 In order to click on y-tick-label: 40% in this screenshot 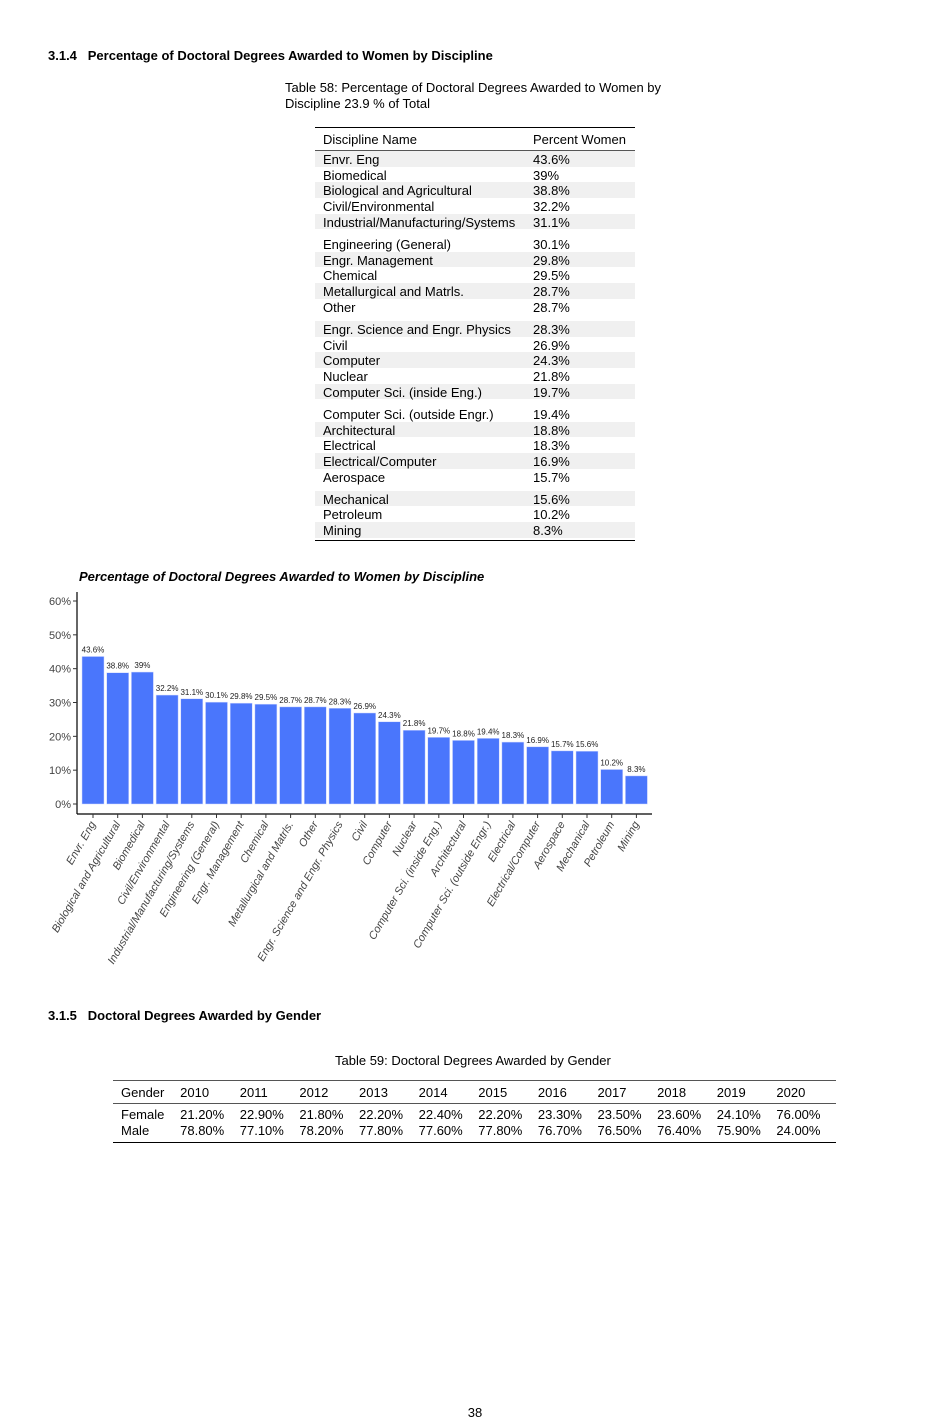, I will do `click(60, 670)`.